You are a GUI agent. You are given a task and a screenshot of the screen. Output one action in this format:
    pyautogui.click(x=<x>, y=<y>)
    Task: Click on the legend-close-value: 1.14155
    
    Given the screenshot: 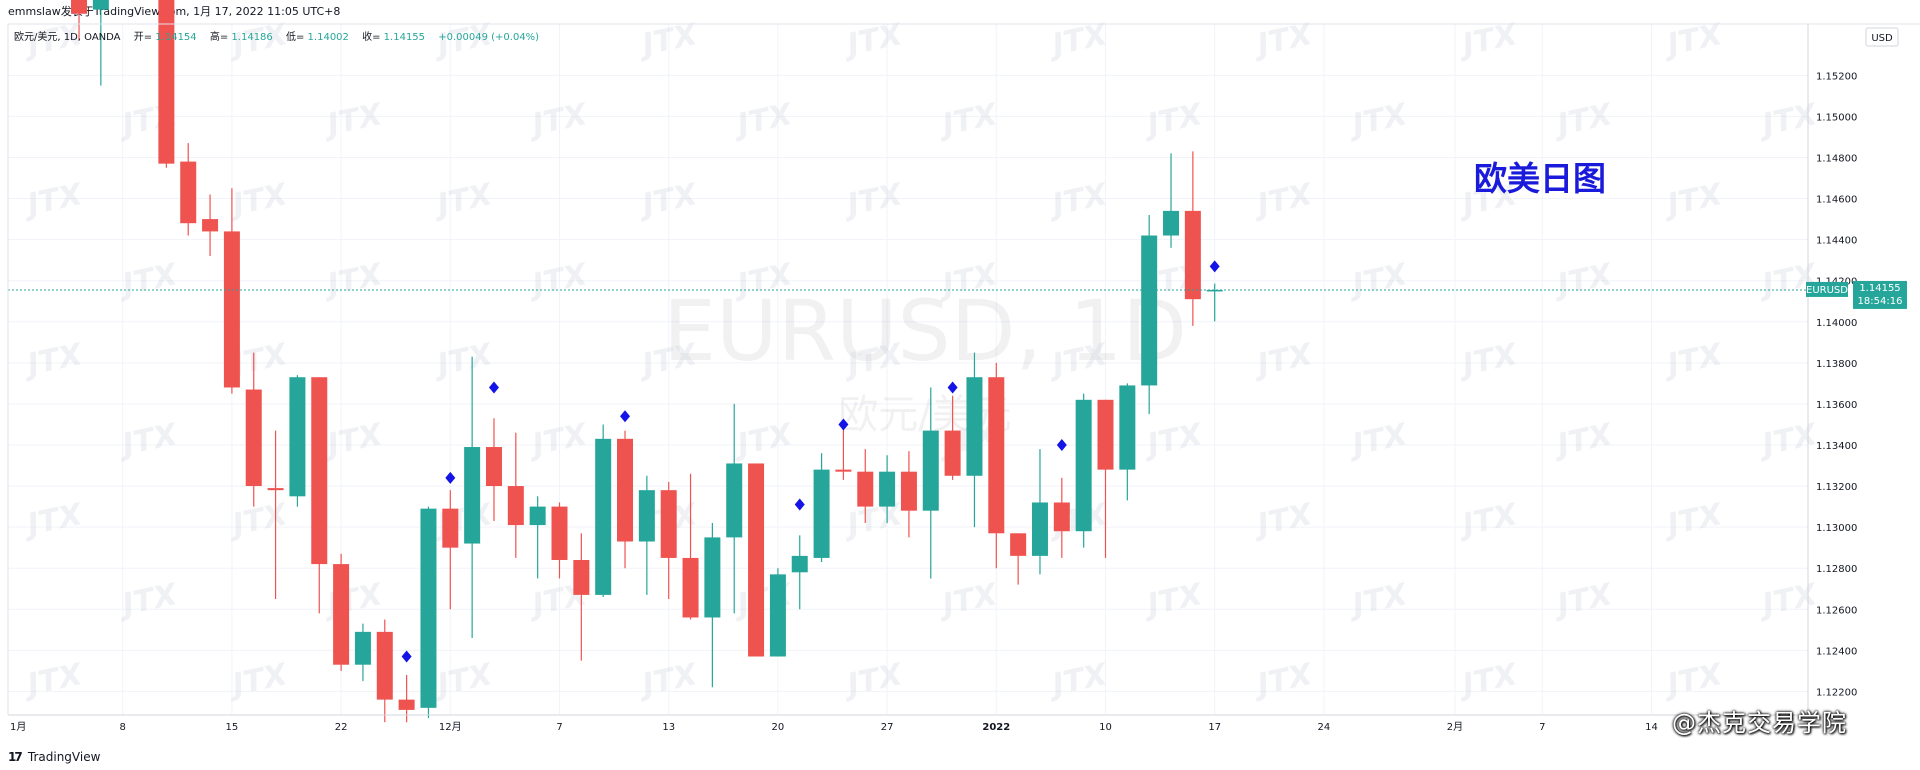 What is the action you would take?
    pyautogui.click(x=404, y=37)
    